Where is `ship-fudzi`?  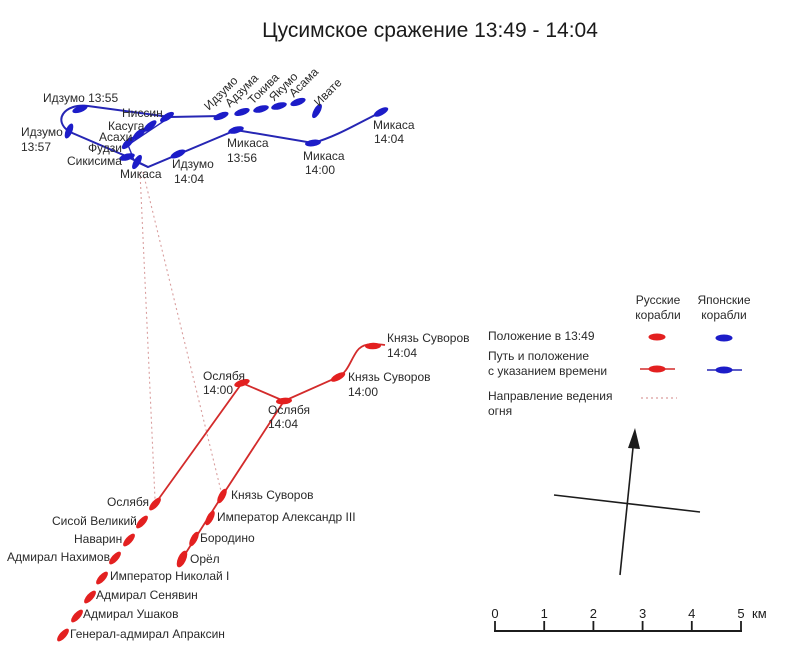
ship-fudzi is located at coordinates (128, 143).